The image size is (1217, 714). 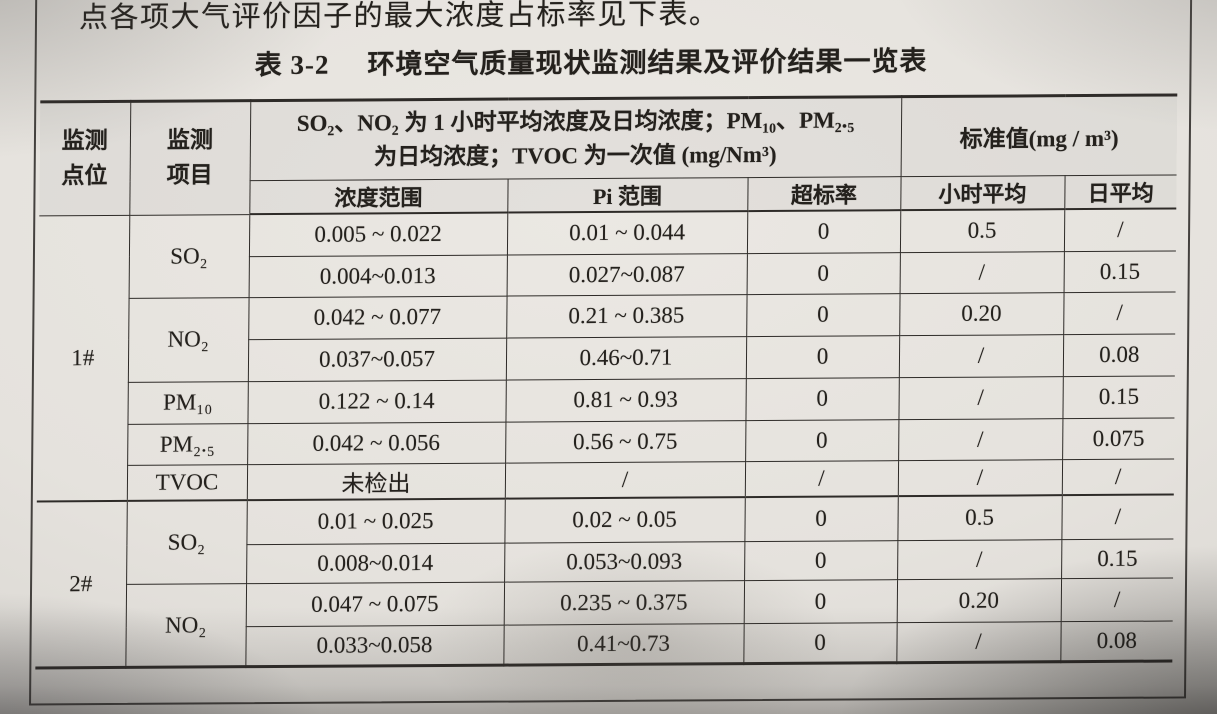 What do you see at coordinates (377, 317) in the screenshot?
I see `cell-concentration-range: 0.042 ~ 0.077` at bounding box center [377, 317].